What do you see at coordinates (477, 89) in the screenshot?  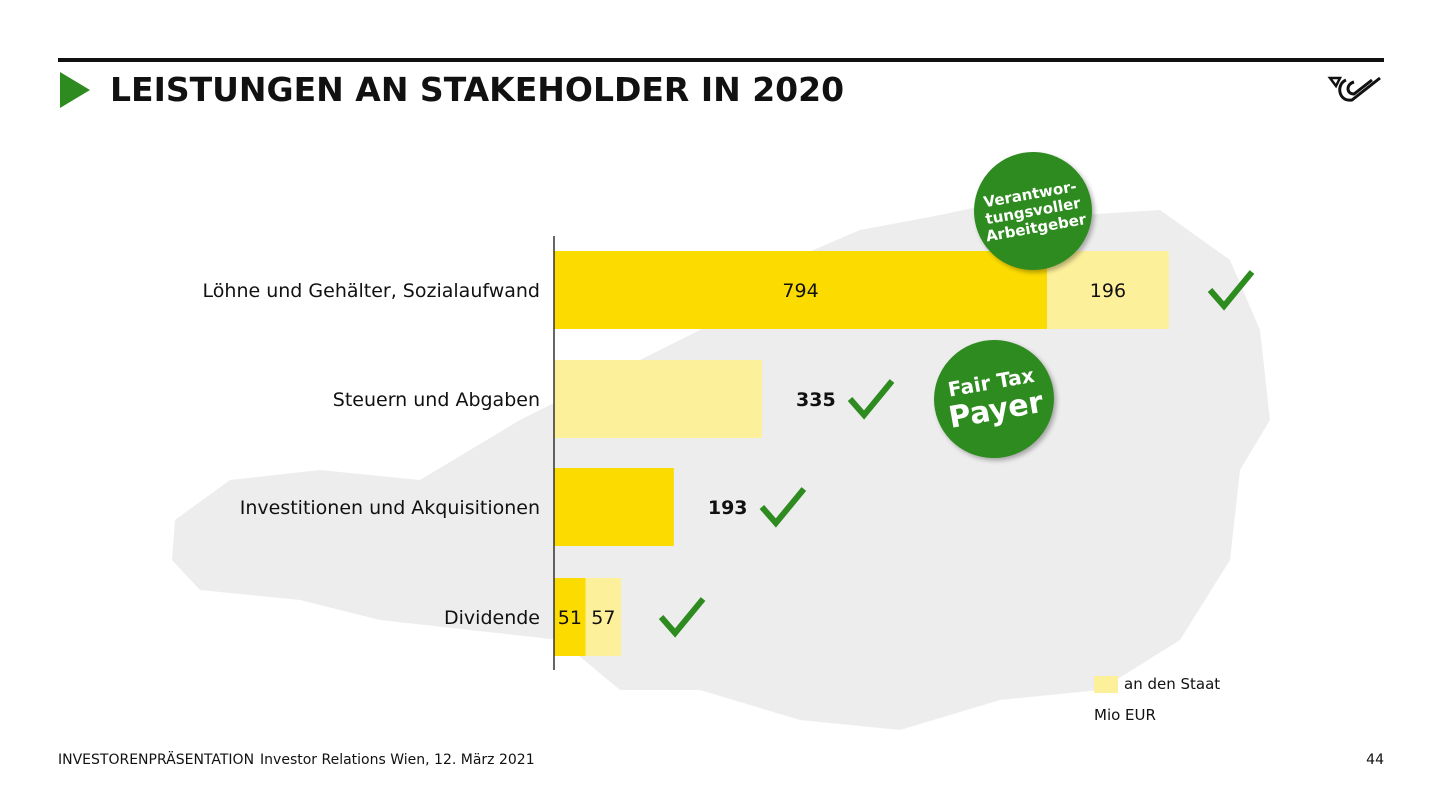 I see `page-title: LEISTUNGEN AN STAKEHOLDER IN 2020` at bounding box center [477, 89].